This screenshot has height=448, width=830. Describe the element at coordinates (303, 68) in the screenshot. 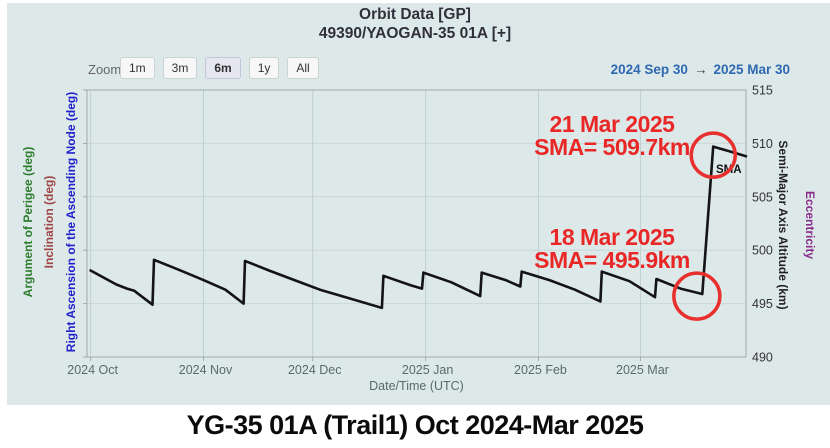

I see `zoom-button-all: All` at that location.